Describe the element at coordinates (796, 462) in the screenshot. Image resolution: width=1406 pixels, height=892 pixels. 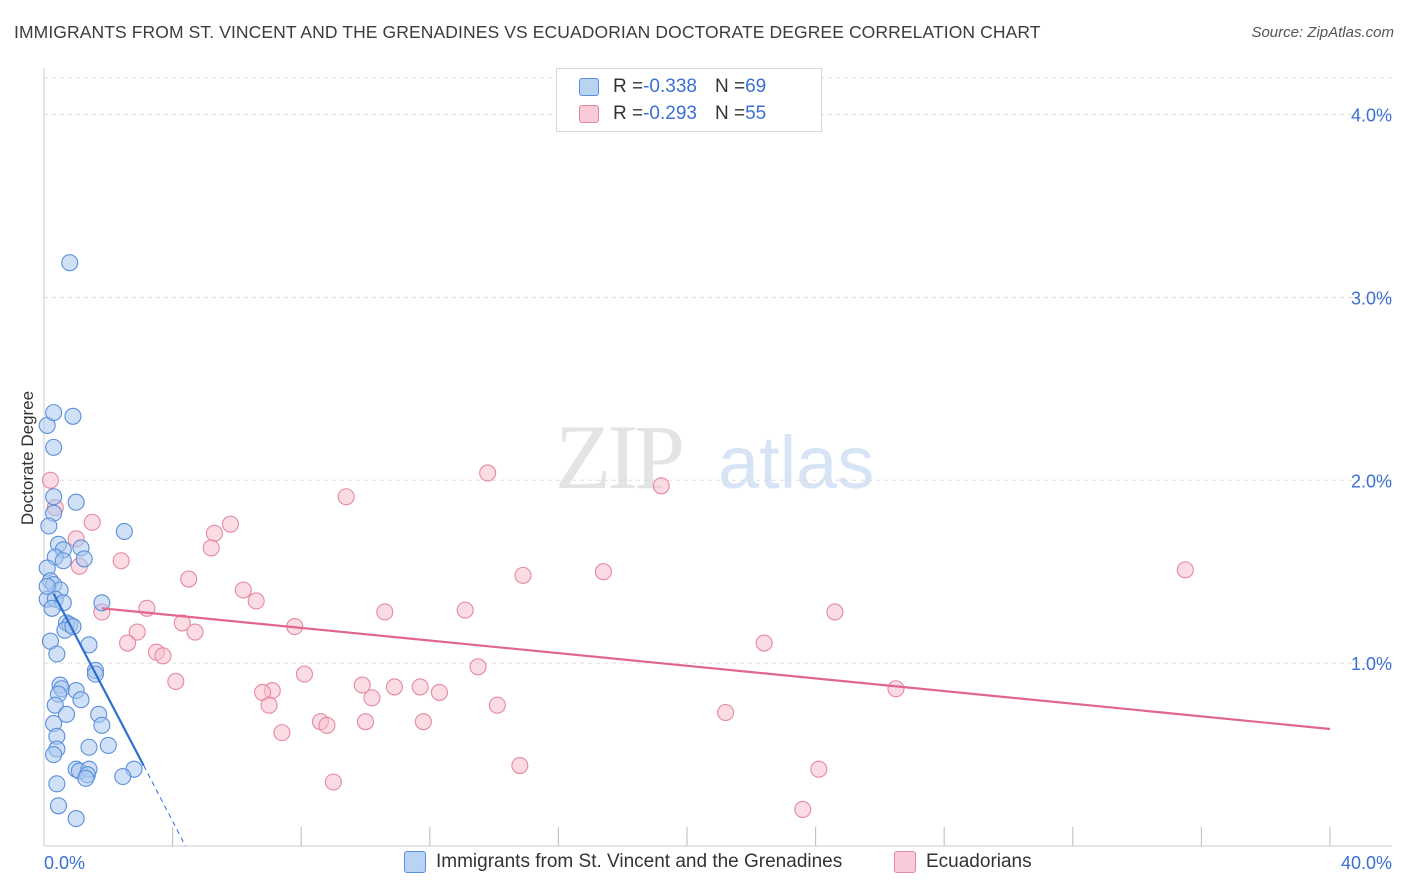
I see `watermark-atlas: atlas` at that location.